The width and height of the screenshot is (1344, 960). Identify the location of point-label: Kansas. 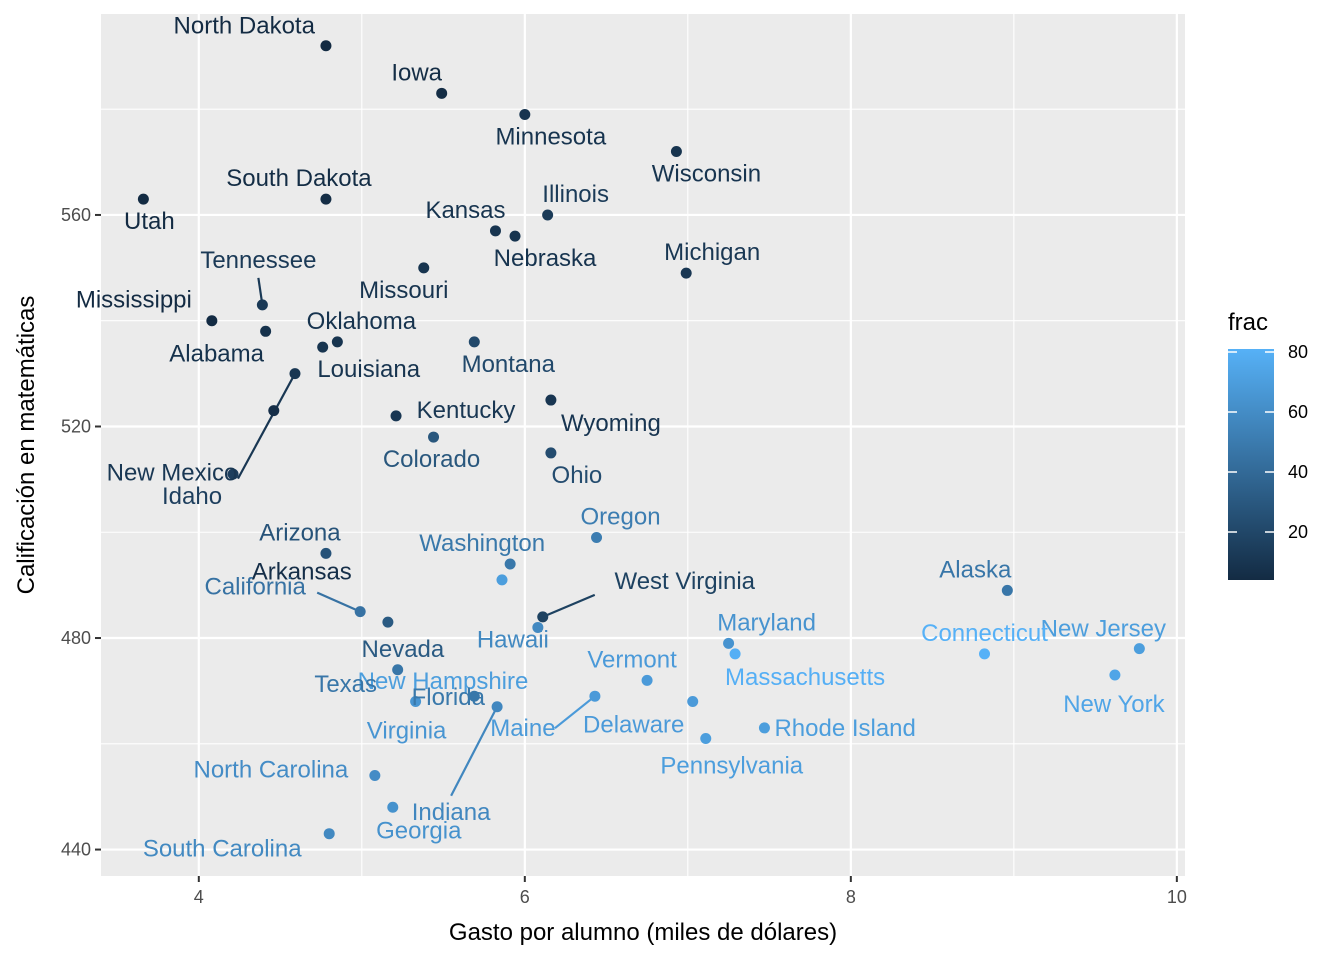
(465, 210).